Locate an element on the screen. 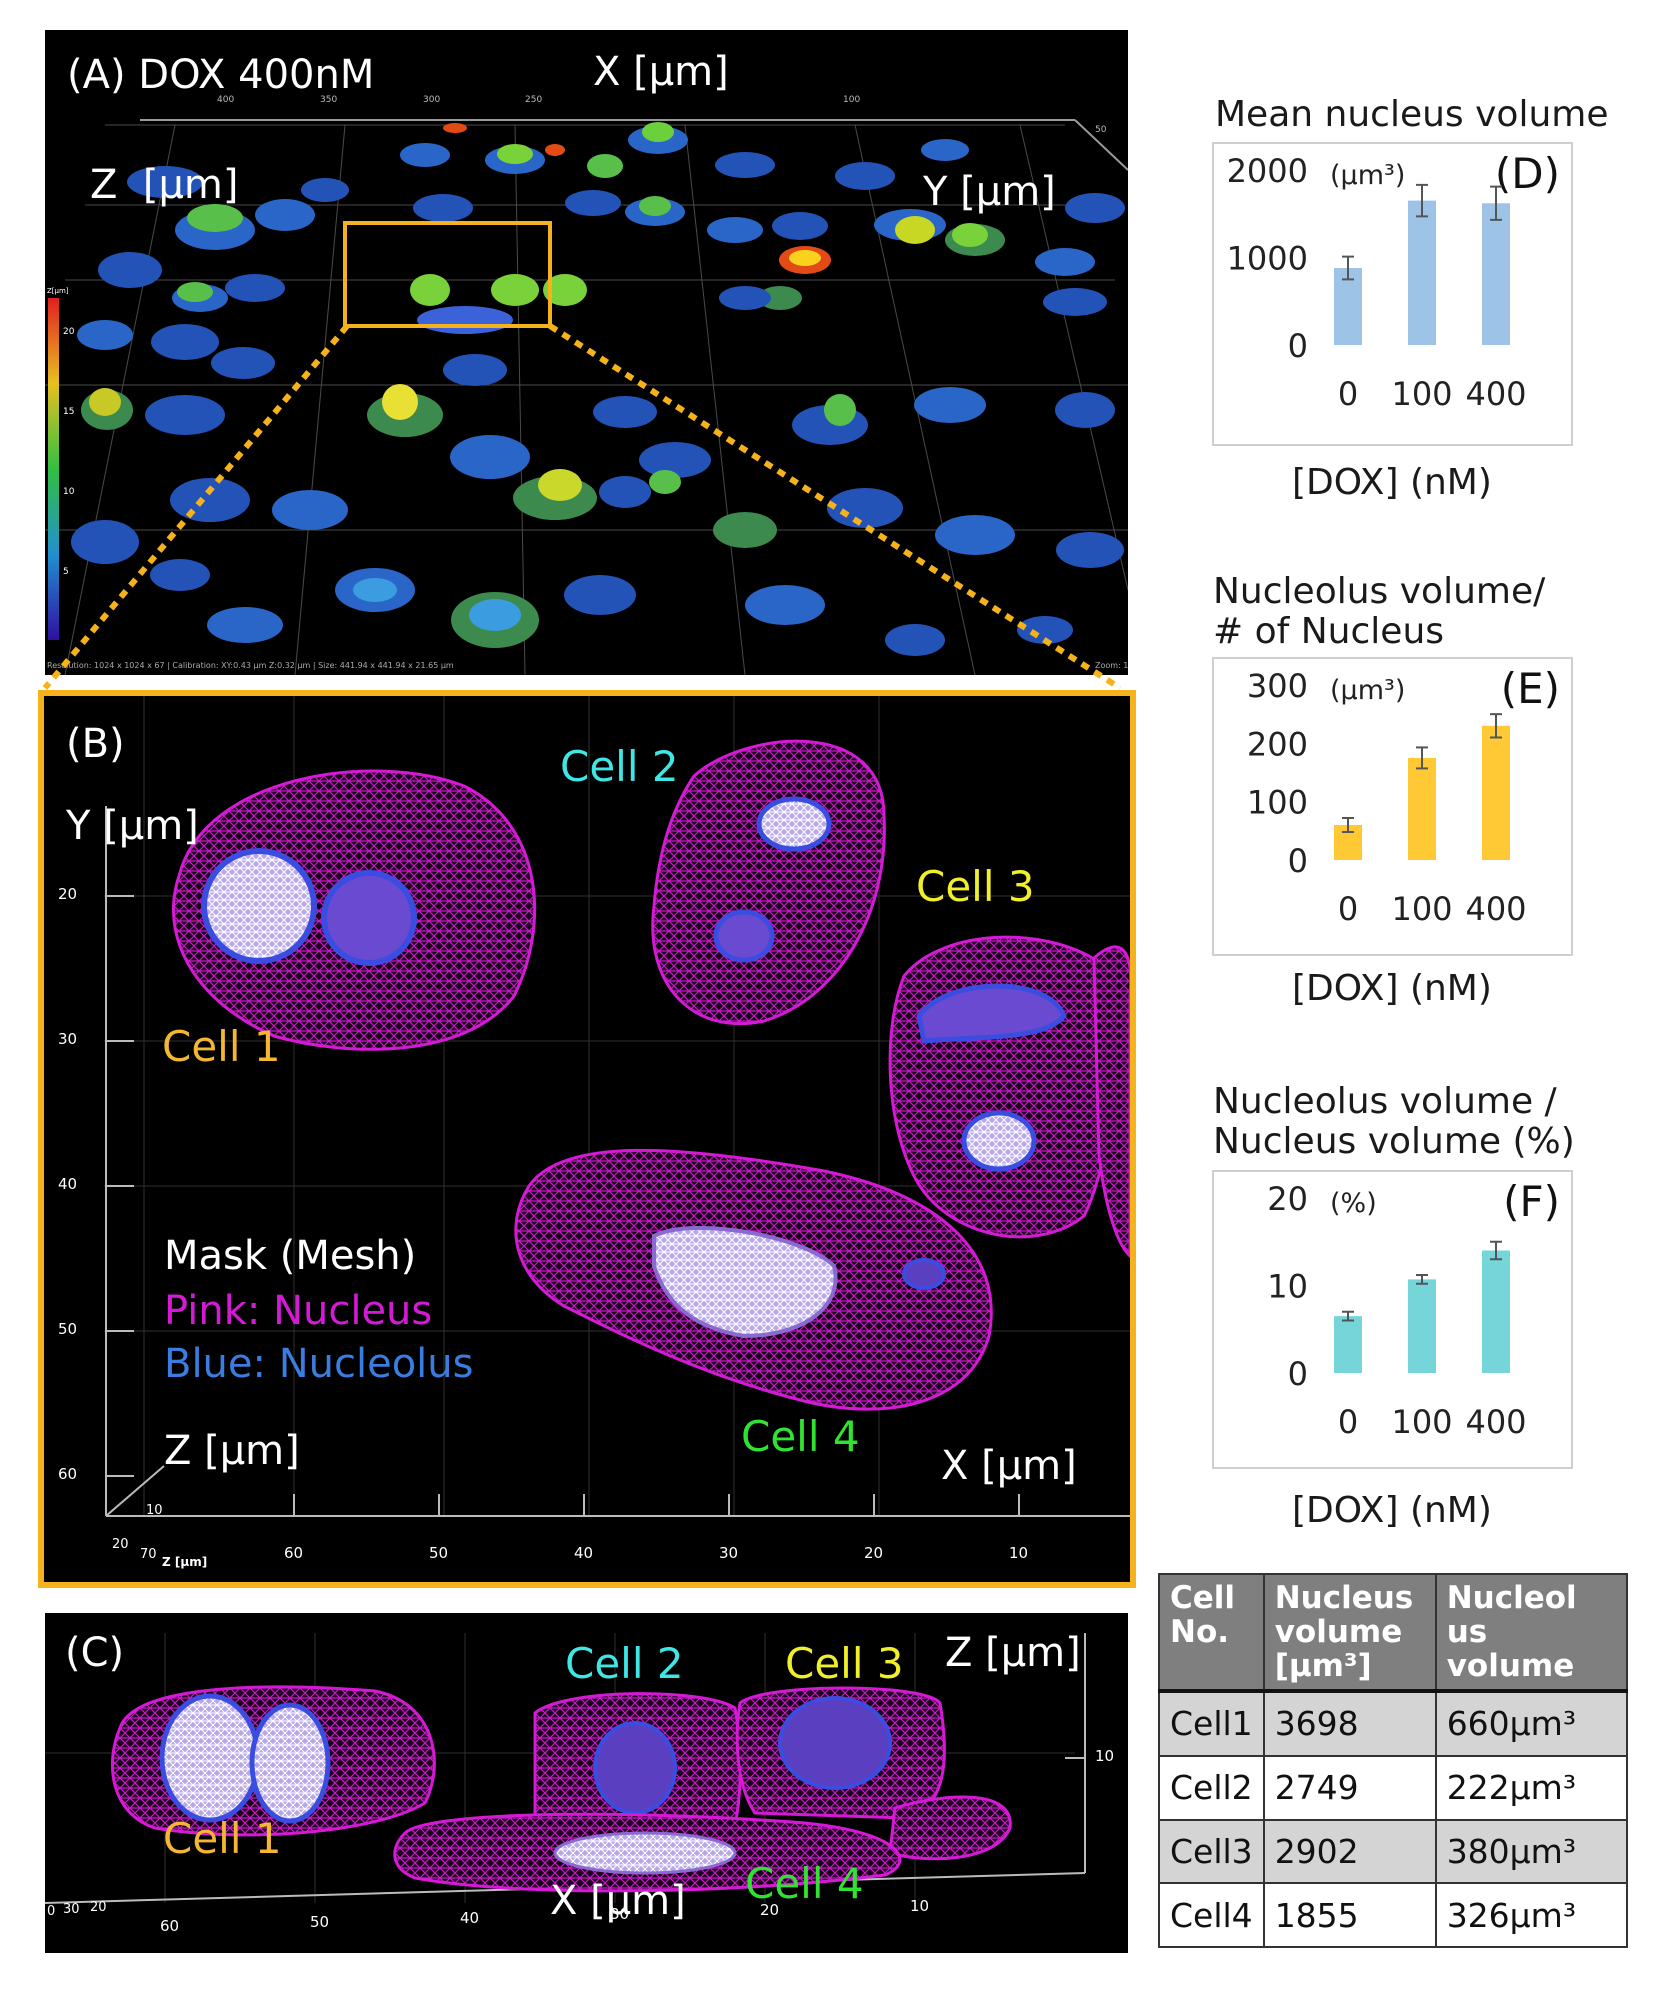 Image resolution: width=1660 pixels, height=2000 pixels. panel-a-x-axis: X [μm] is located at coordinates (661, 72).